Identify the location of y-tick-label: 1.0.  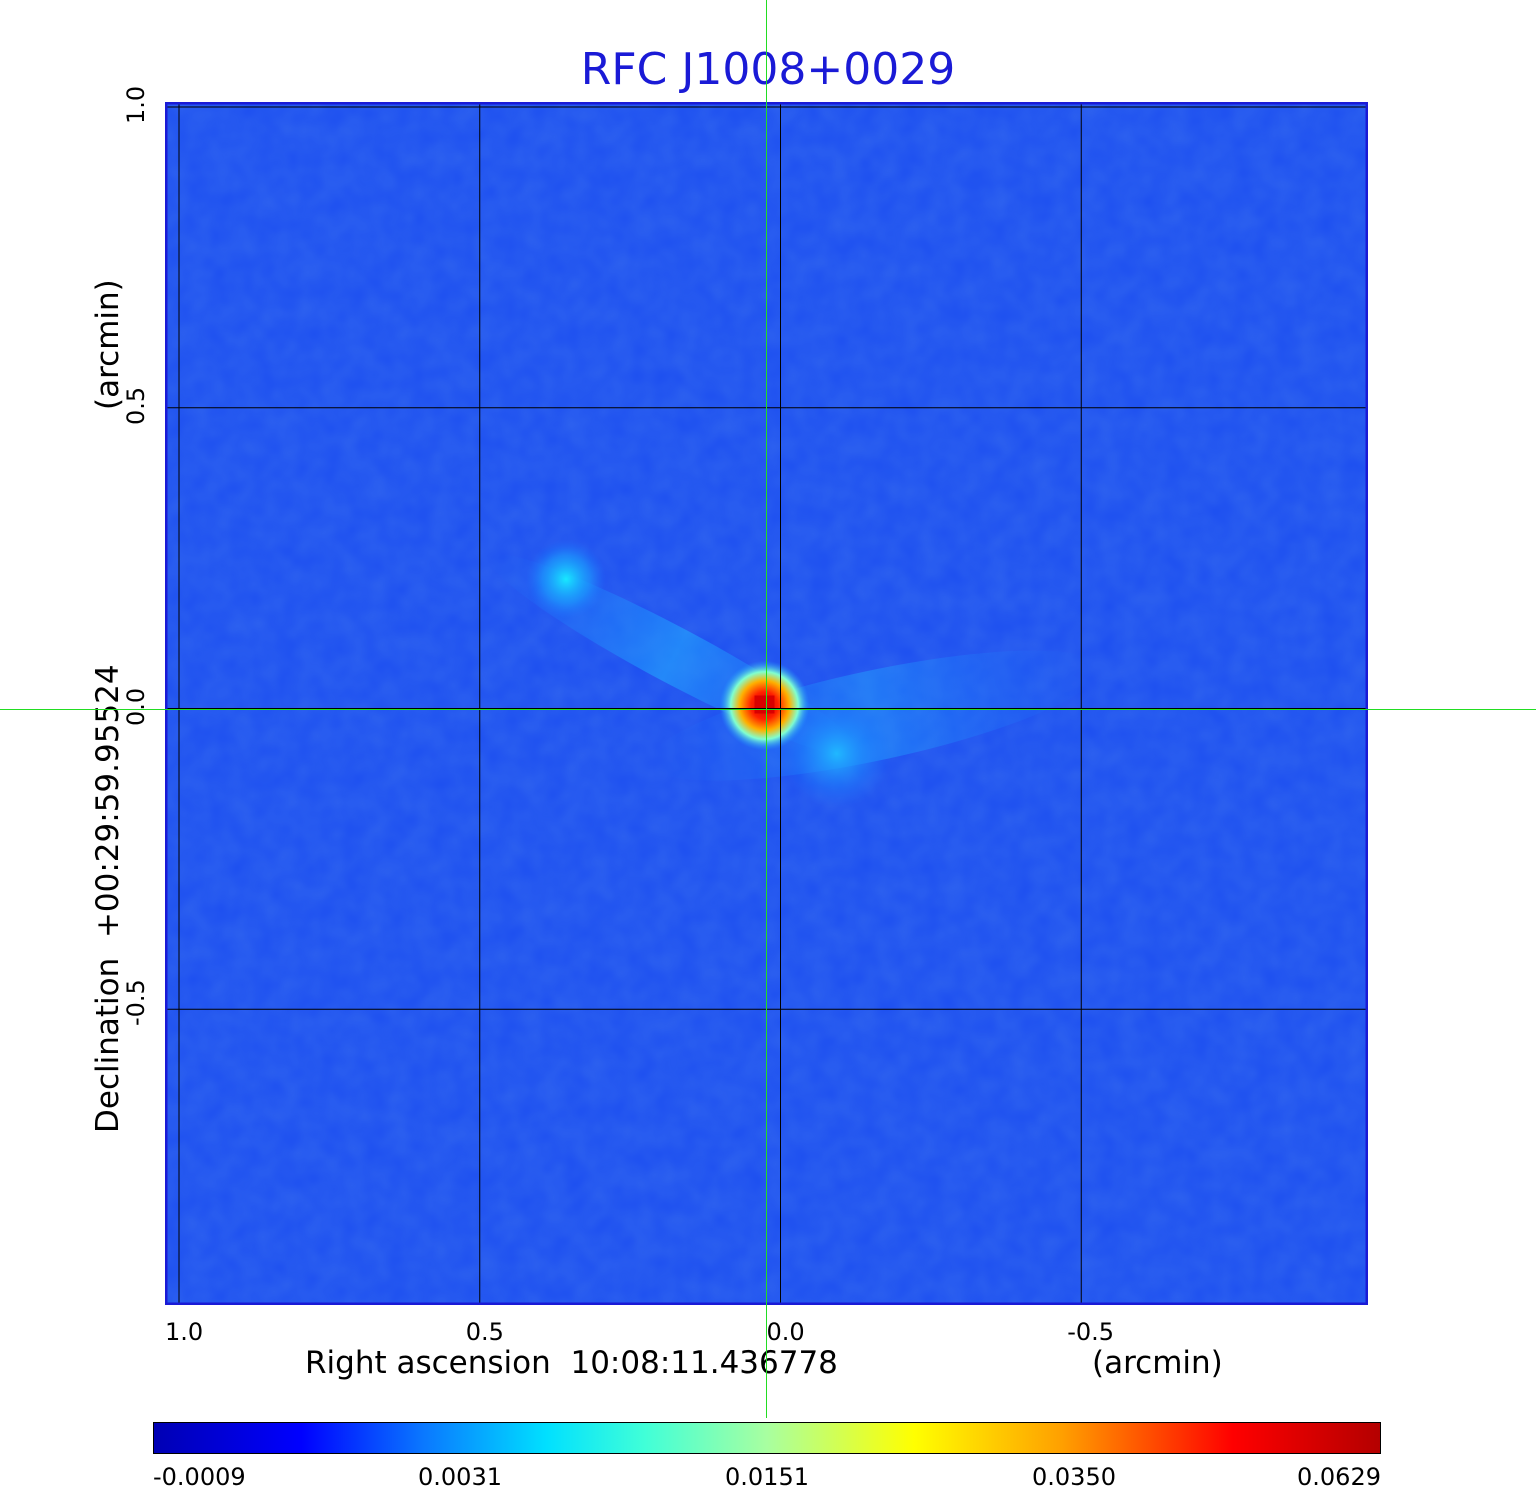
(136, 104).